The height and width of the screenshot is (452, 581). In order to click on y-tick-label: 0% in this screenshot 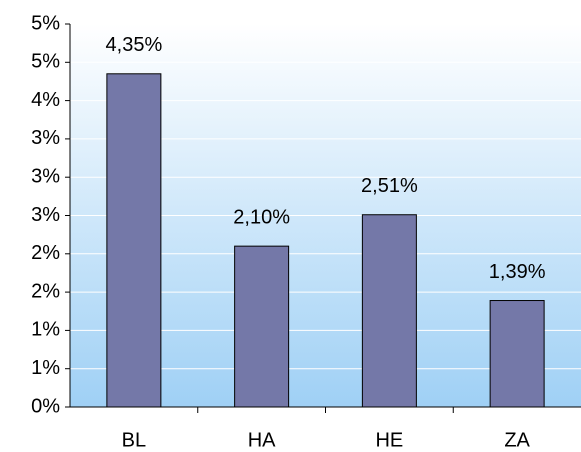, I will do `click(45, 406)`.